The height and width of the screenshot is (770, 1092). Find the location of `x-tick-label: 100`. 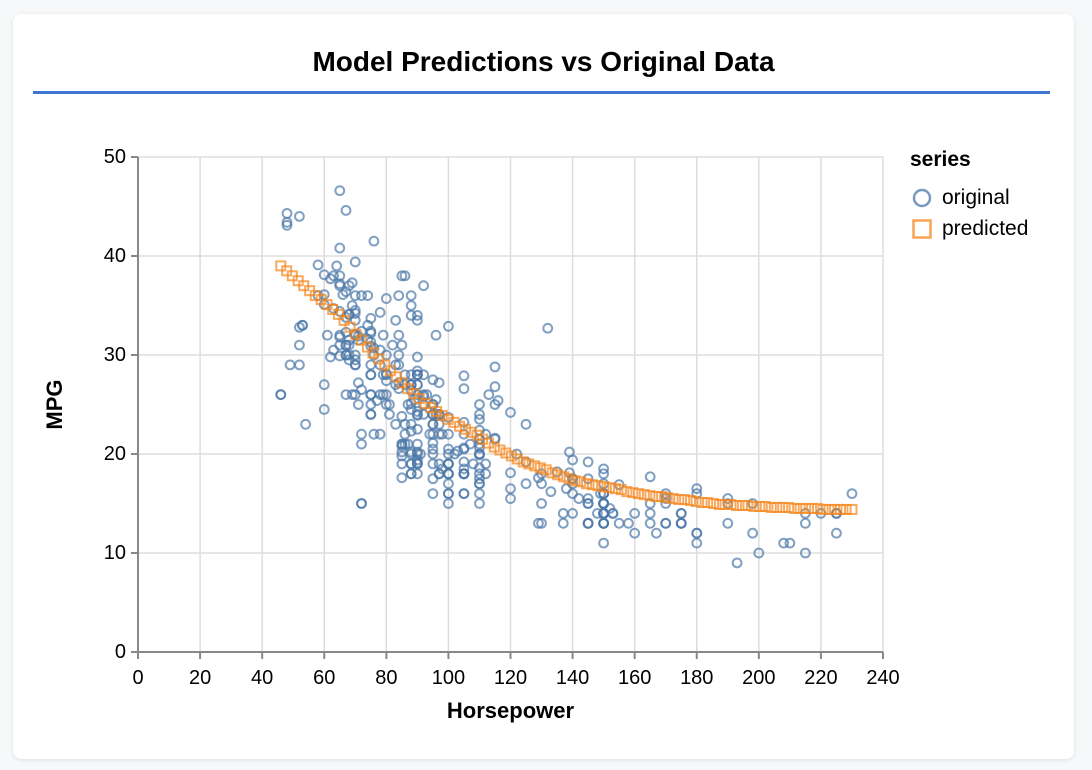

x-tick-label: 100 is located at coordinates (448, 678).